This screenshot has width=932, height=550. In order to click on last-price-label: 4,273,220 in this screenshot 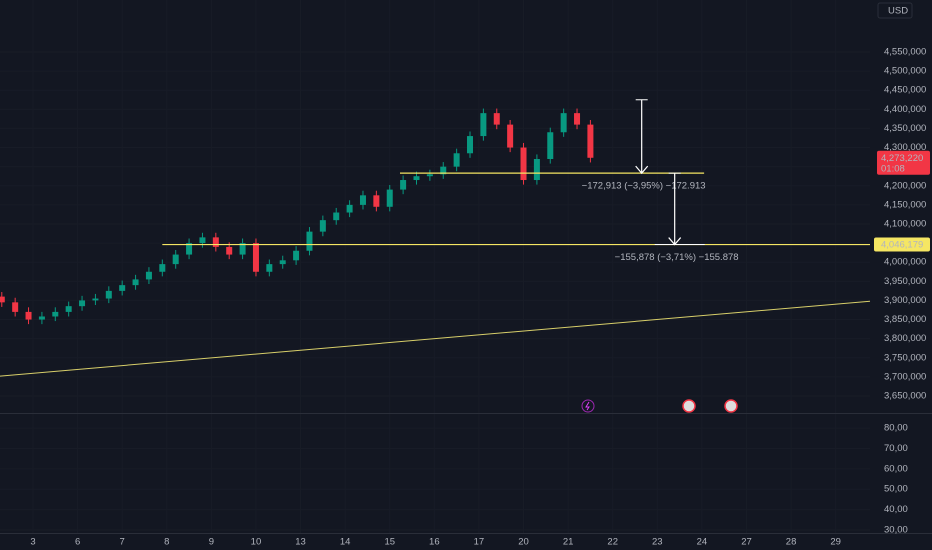, I will do `click(902, 158)`.